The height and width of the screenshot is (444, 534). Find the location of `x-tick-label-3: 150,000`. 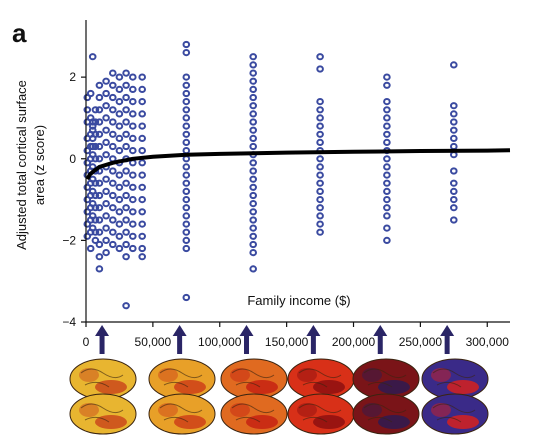

x-tick-label-3: 150,000 is located at coordinates (287, 342).